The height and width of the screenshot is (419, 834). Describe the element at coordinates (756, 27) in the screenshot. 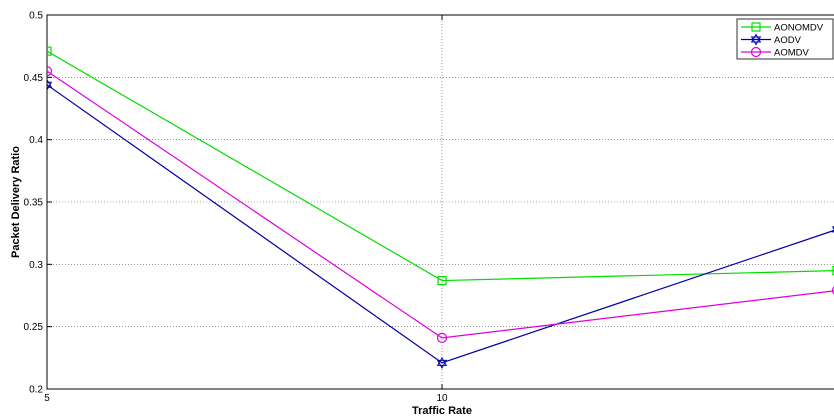

I see `legend-marker-aonomdv` at that location.